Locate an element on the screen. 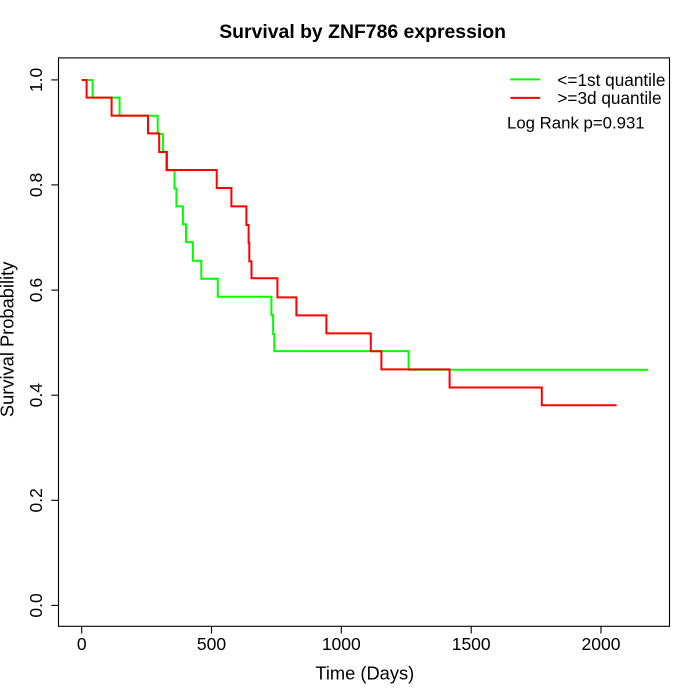  svg-text: 0.0 is located at coordinates (36, 605).